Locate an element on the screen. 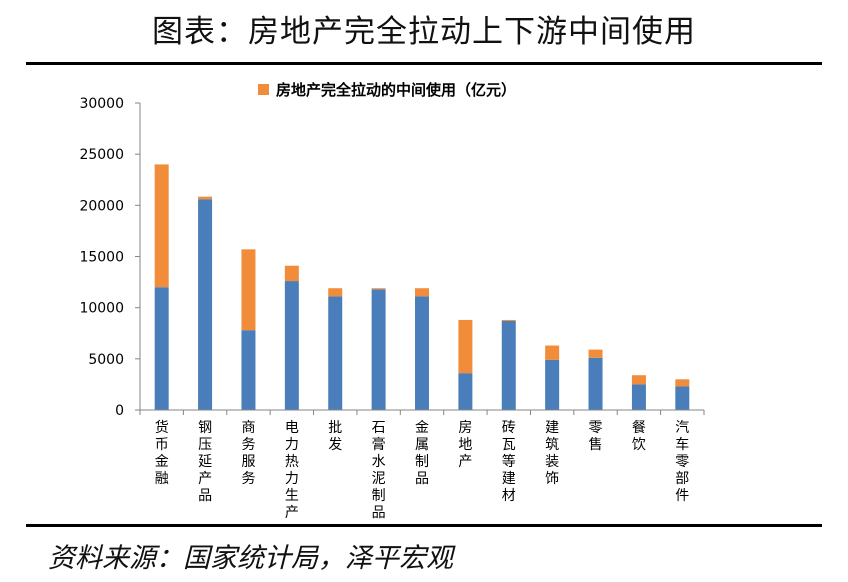  x-category-label-char: 压 is located at coordinates (205, 445).